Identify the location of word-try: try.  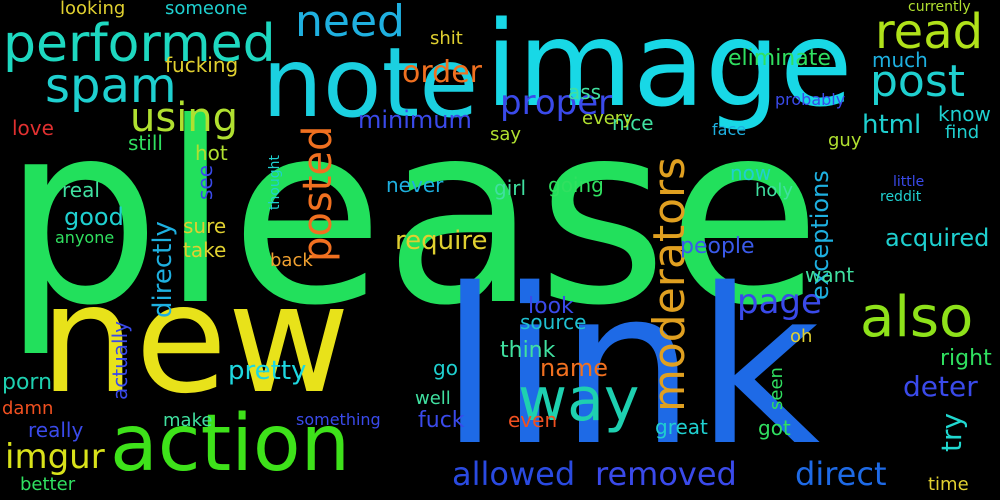
(951, 432).